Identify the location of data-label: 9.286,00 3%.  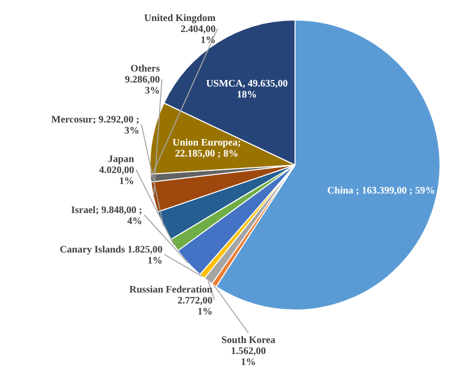
(142, 85).